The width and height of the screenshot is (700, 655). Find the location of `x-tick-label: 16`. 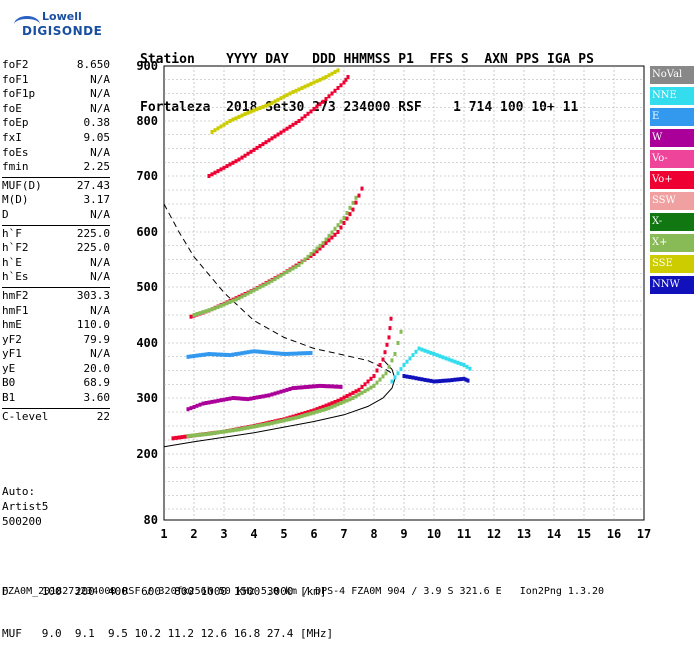

x-tick-label: 16 is located at coordinates (614, 534).